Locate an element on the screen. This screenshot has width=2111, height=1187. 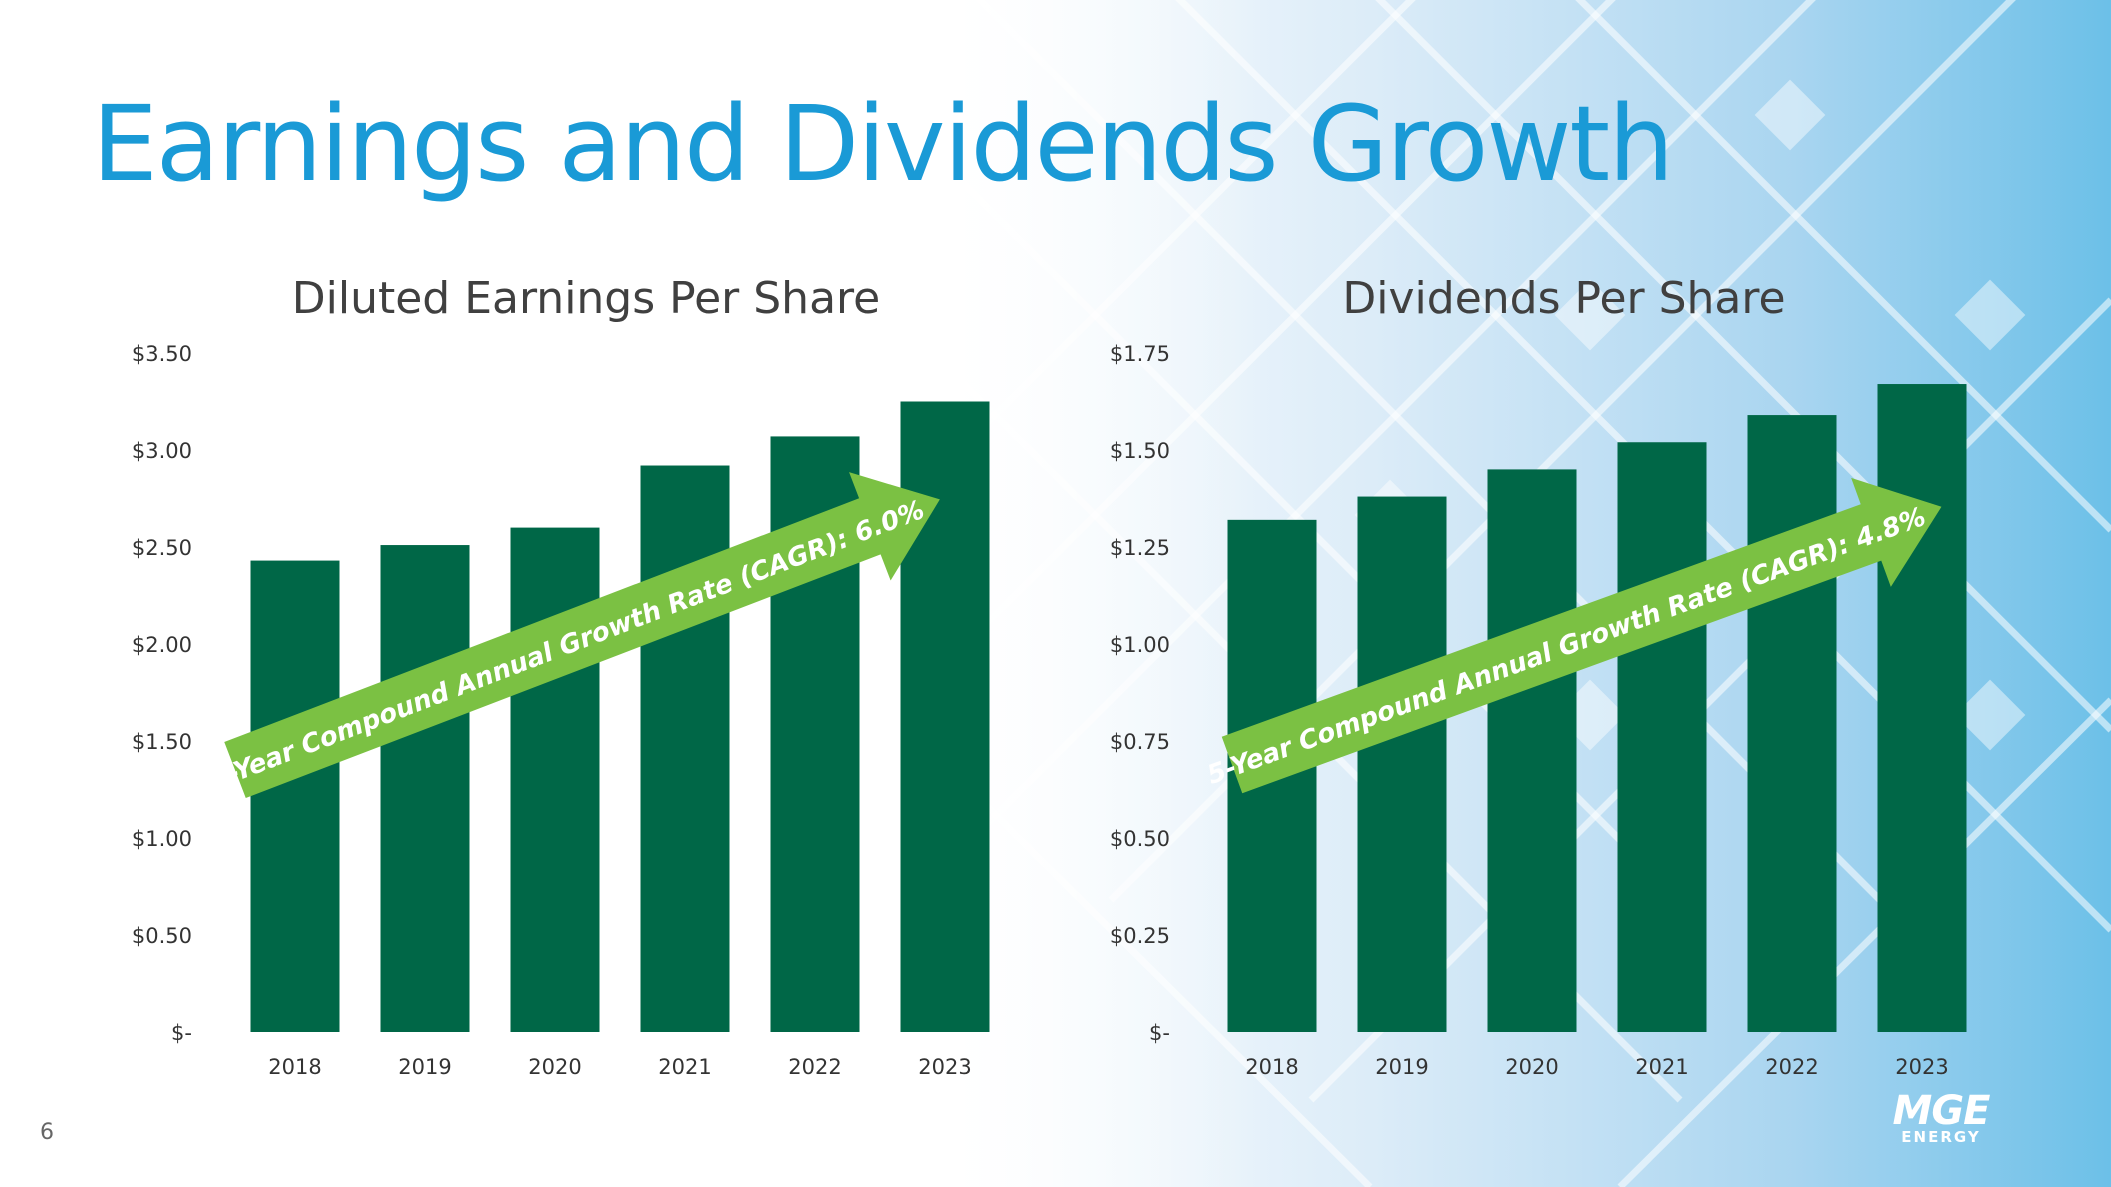
eps-xtick-label: 2018 is located at coordinates (294, 1067).